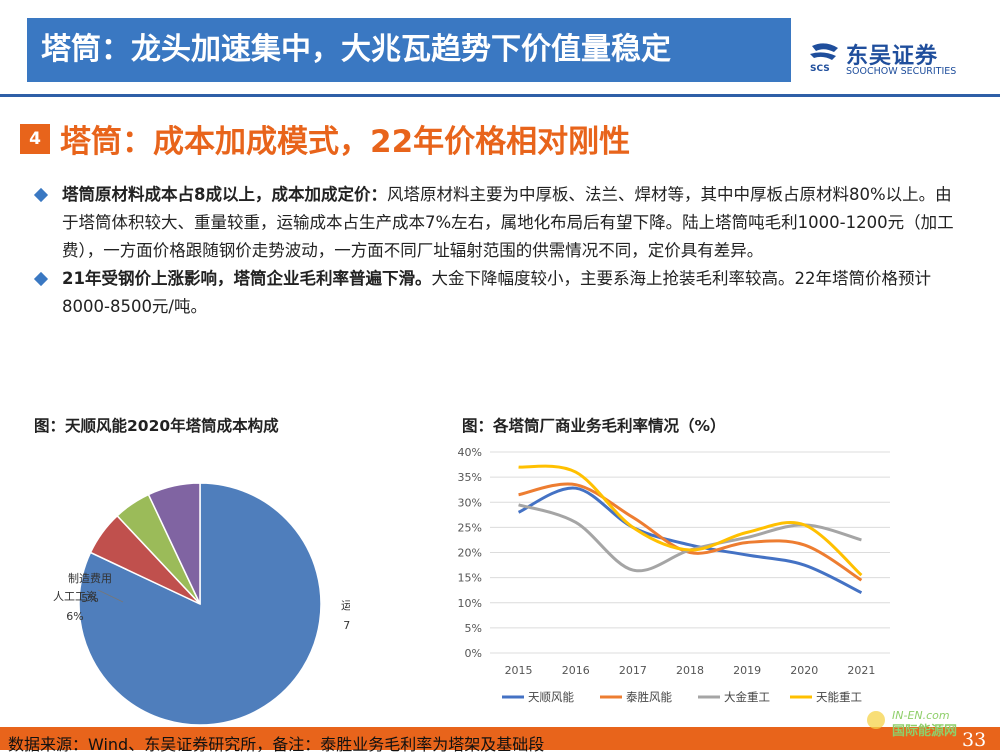 Image resolution: width=1000 pixels, height=755 pixels. Describe the element at coordinates (924, 731) in the screenshot. I see `watermark-name: 国际能源网` at that location.